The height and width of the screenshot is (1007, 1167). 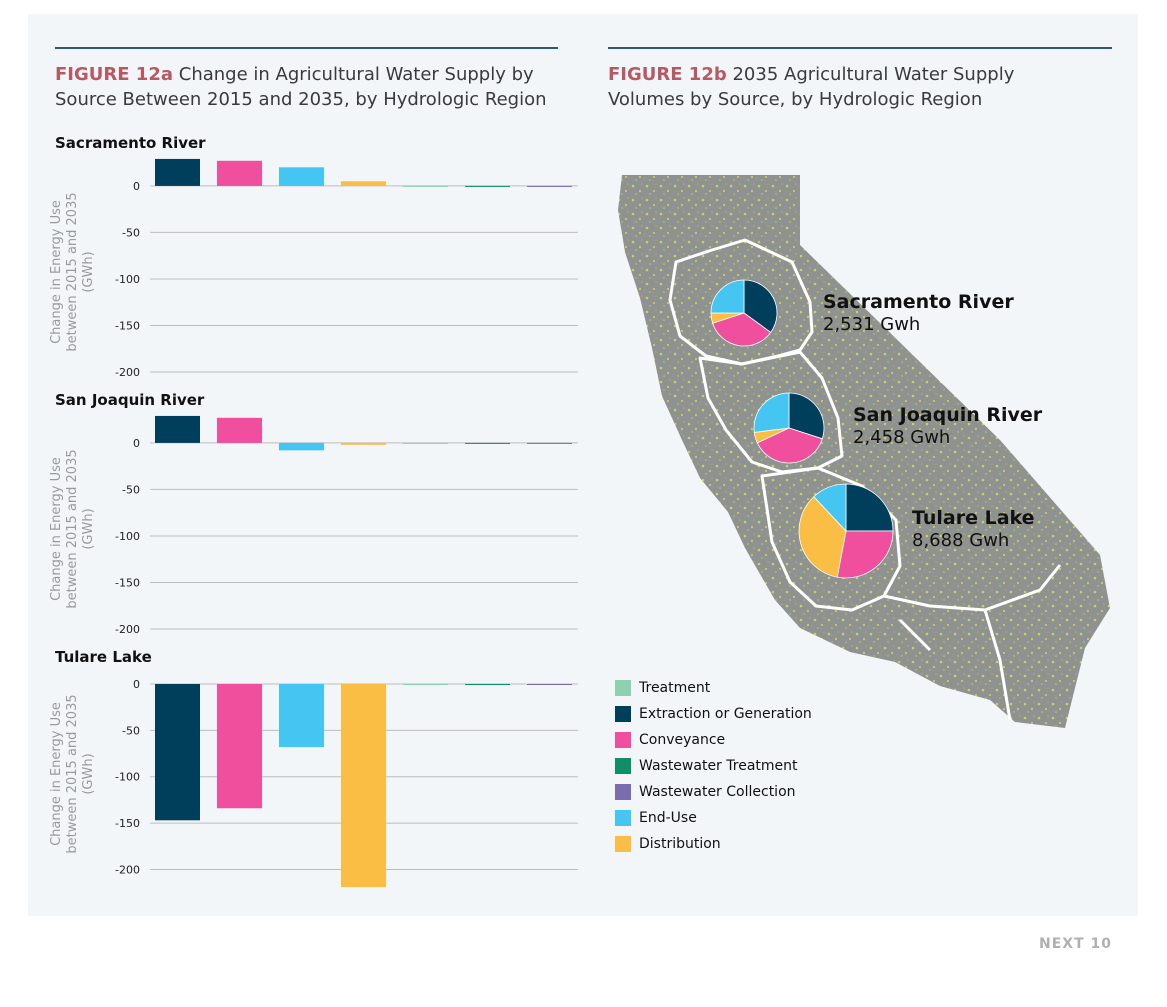 What do you see at coordinates (795, 99) in the screenshot?
I see `figure-b-title-line2: Volumes by Source, by Hydrologic Region` at bounding box center [795, 99].